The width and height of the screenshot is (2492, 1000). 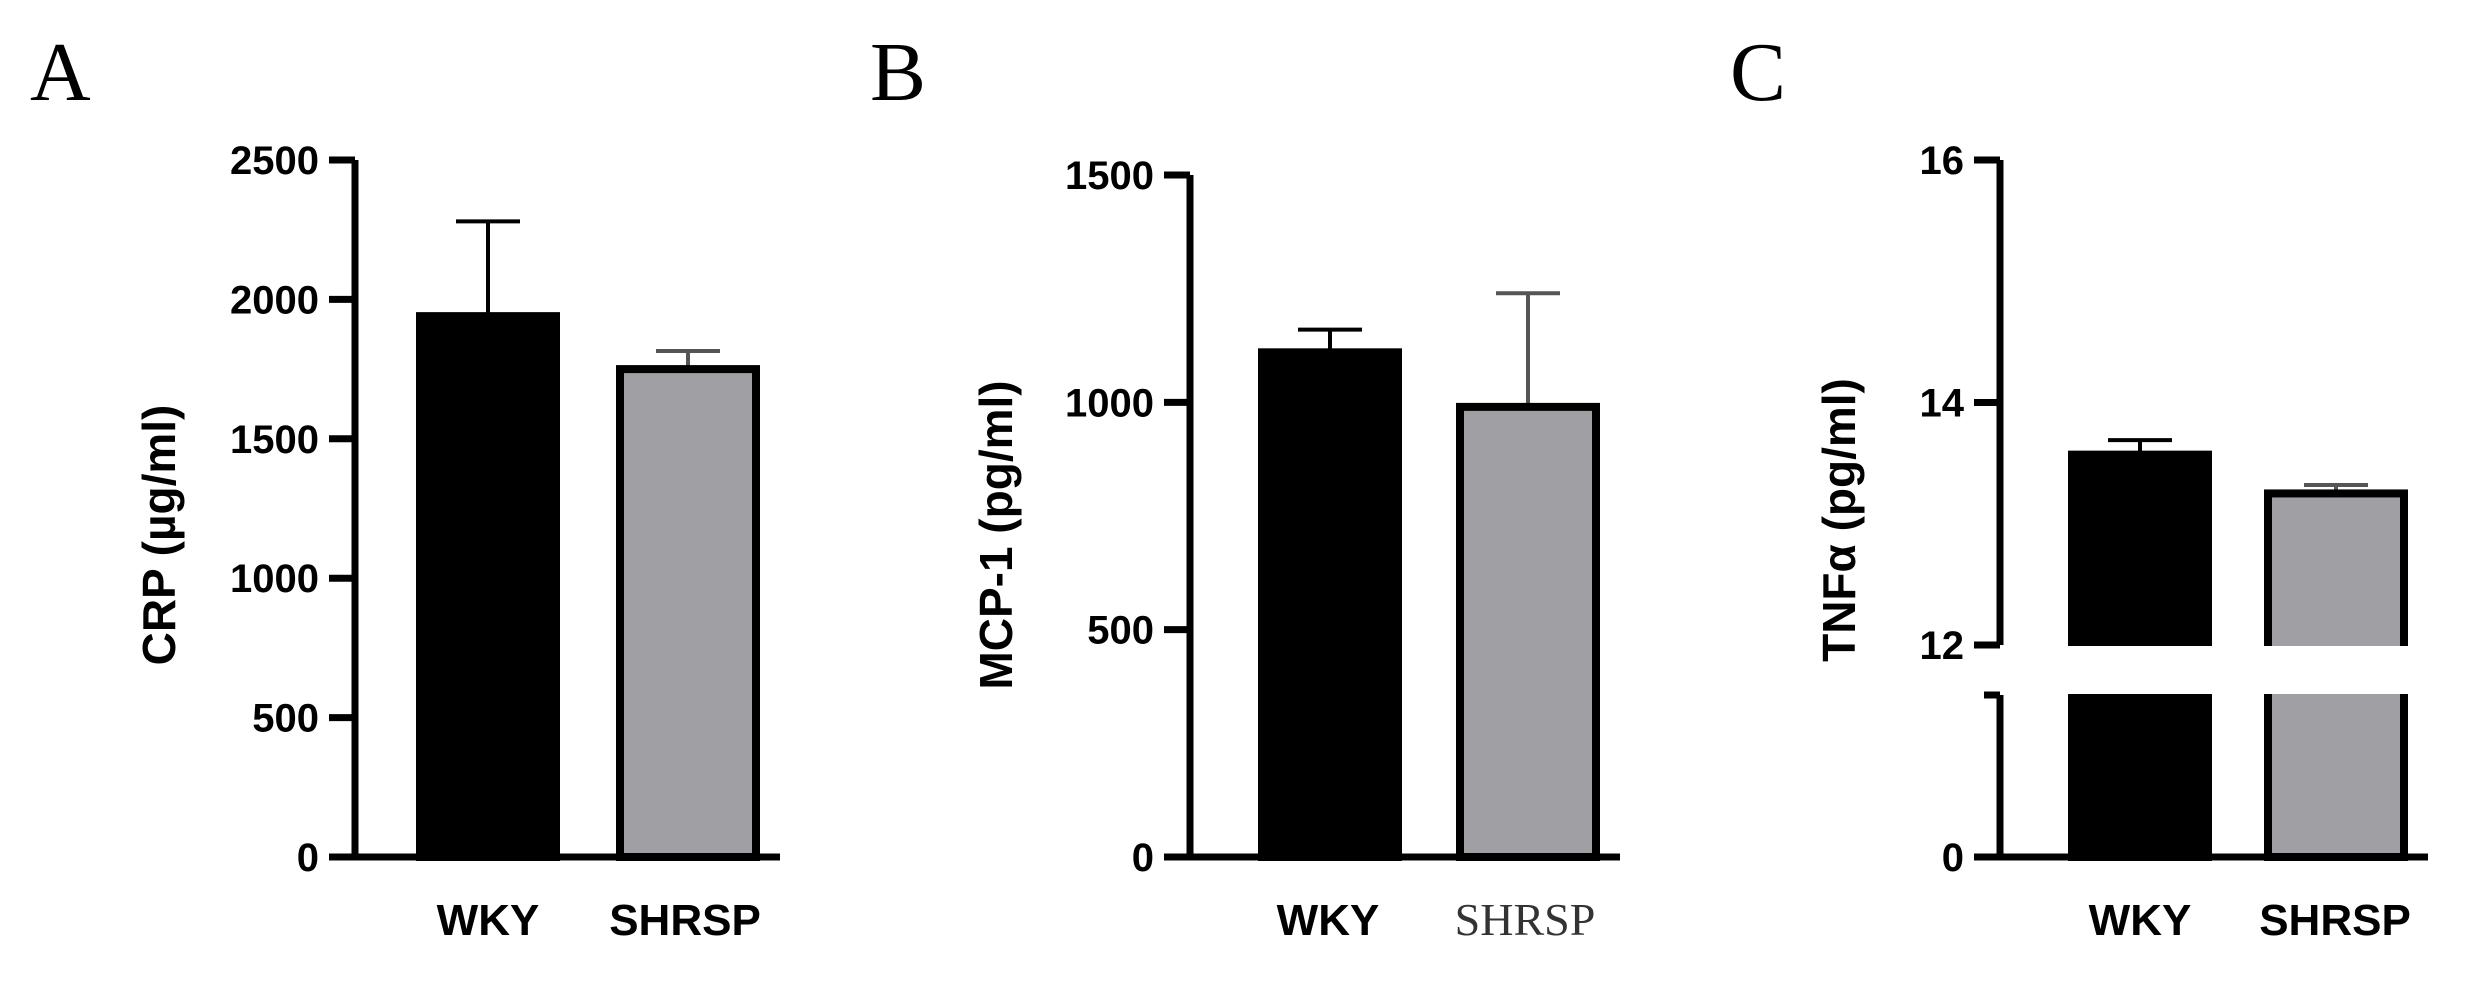 What do you see at coordinates (1942, 404) in the screenshot?
I see `panel-c-ytick-label-2: 14` at bounding box center [1942, 404].